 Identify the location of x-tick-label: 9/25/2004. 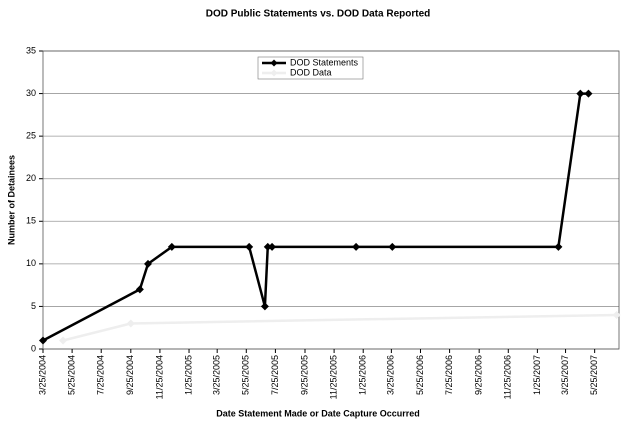
(130, 375).